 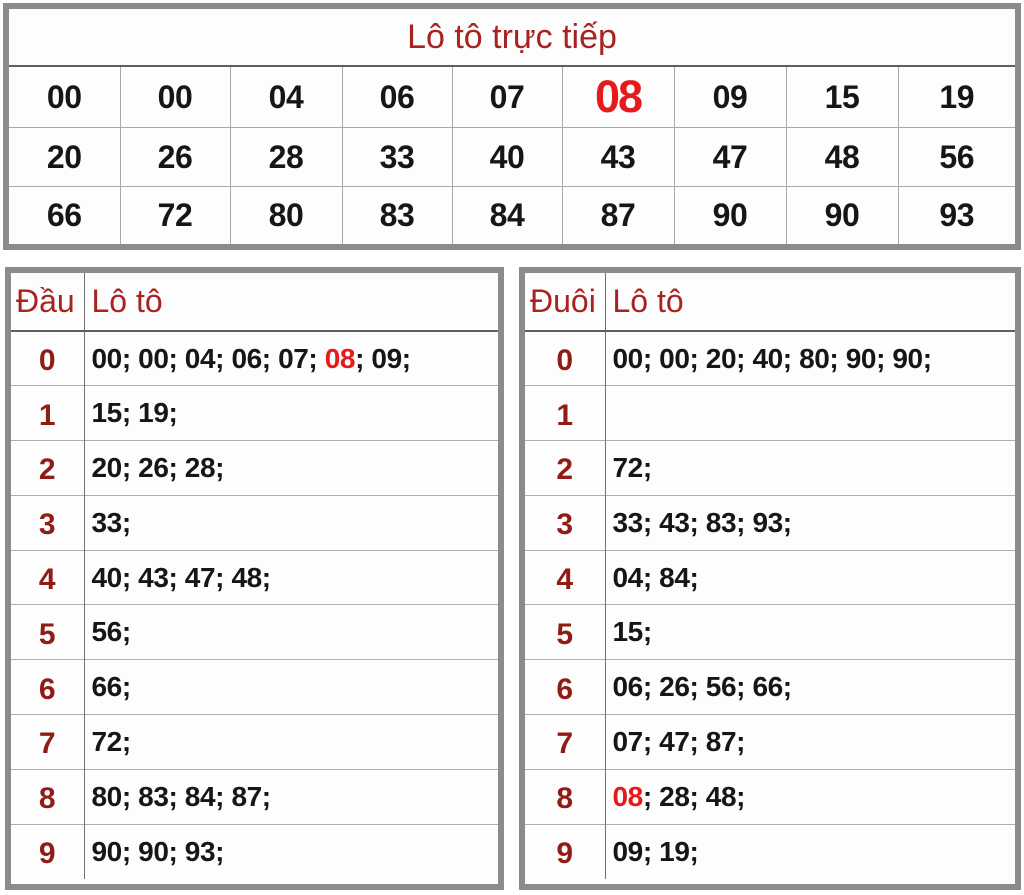 I want to click on lotto-cell: 00, so click(x=65, y=97).